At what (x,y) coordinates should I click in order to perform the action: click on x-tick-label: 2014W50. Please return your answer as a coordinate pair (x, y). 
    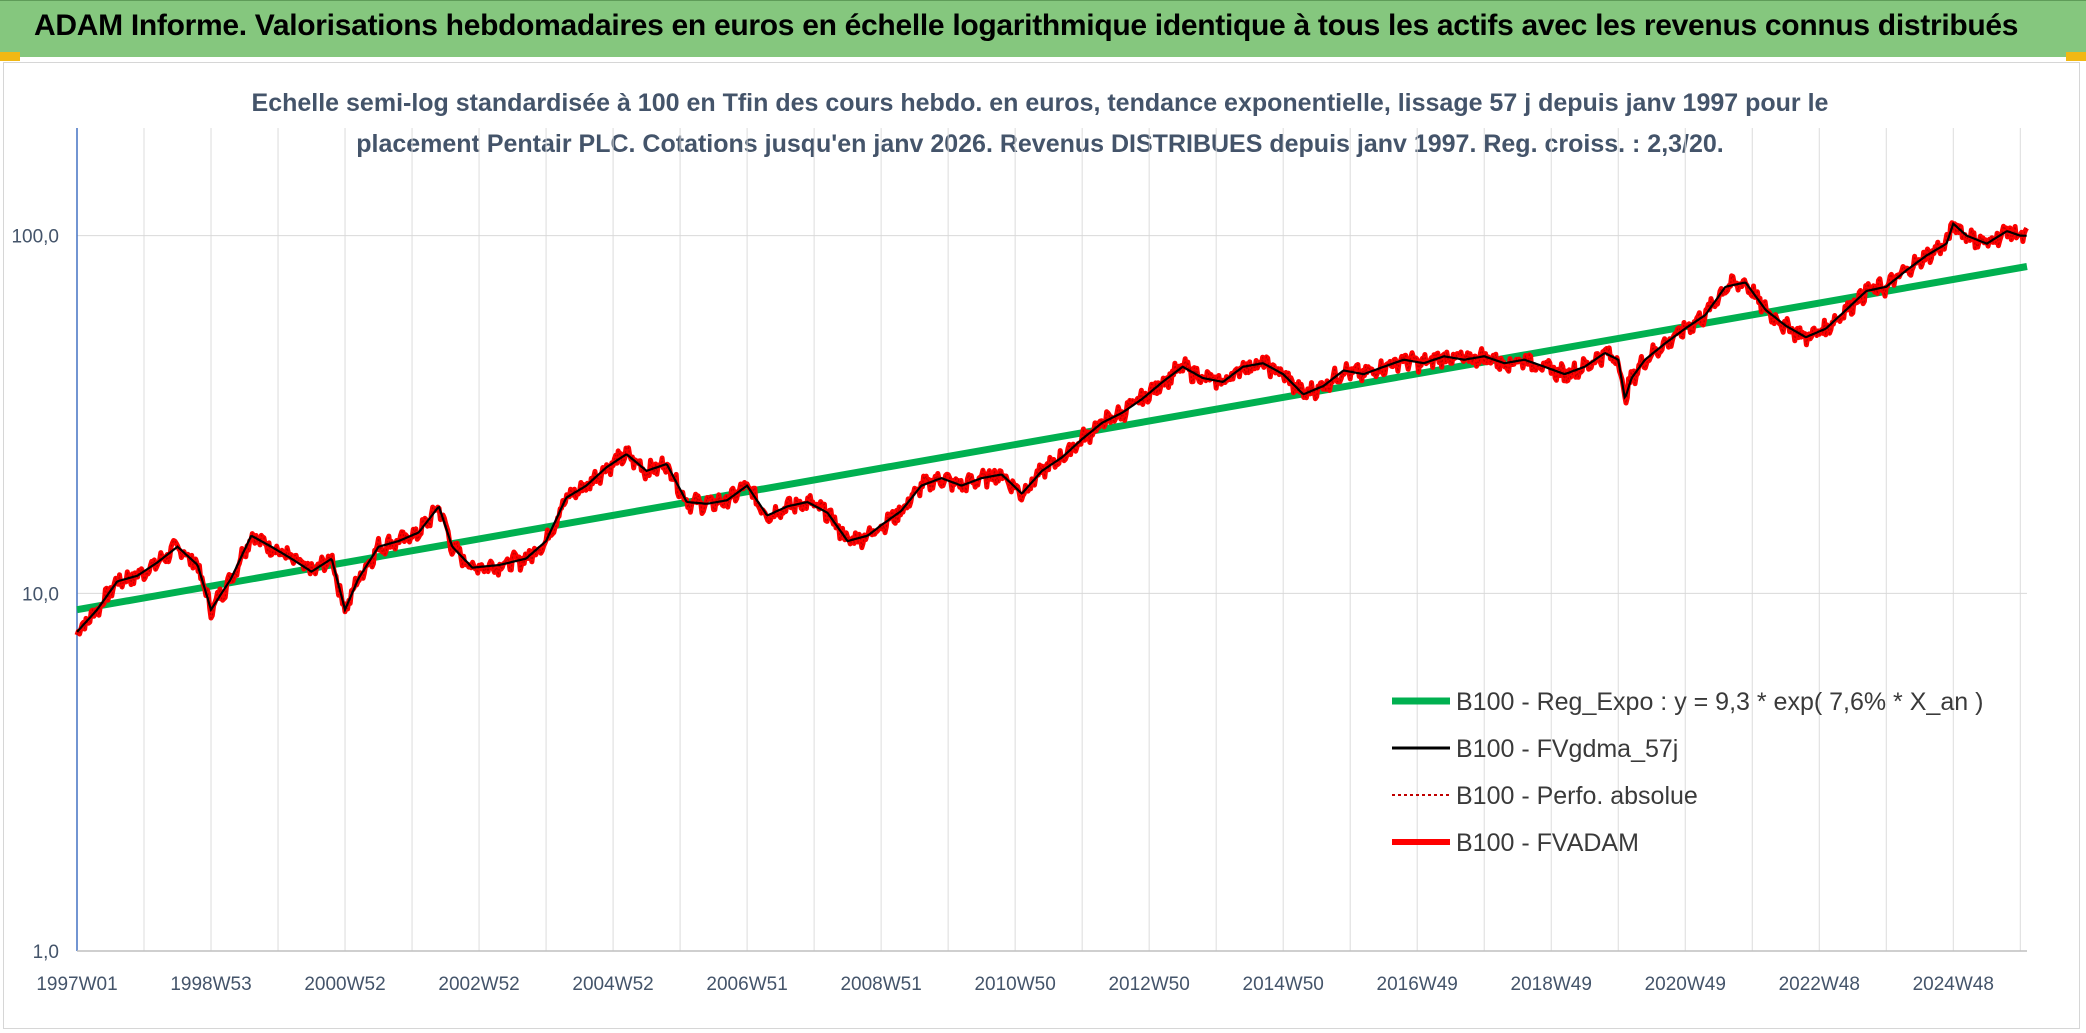
    Looking at the image, I should click on (1283, 984).